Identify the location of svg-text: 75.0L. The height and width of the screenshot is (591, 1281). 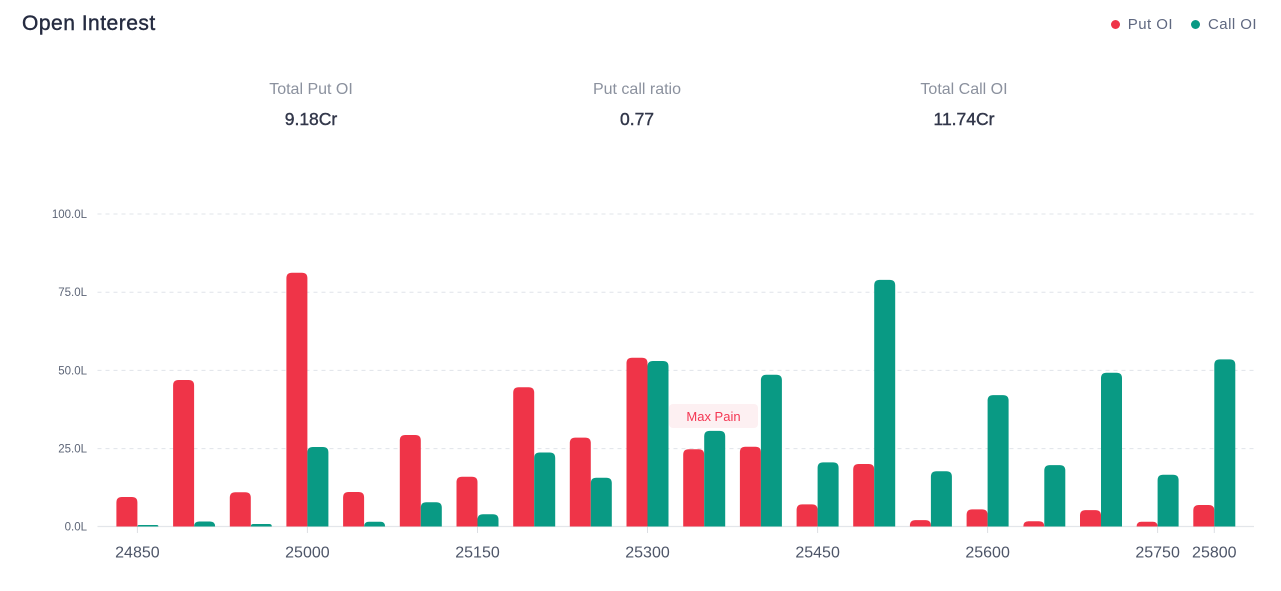
(72, 293).